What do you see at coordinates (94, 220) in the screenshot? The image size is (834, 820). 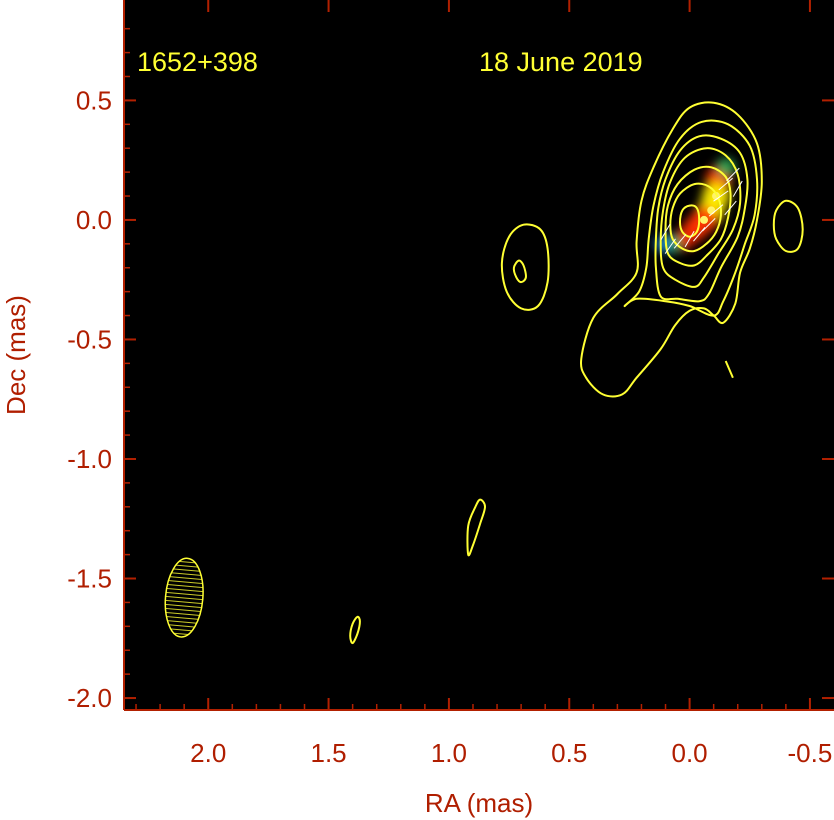 I see `y-tick-label: 0.0` at bounding box center [94, 220].